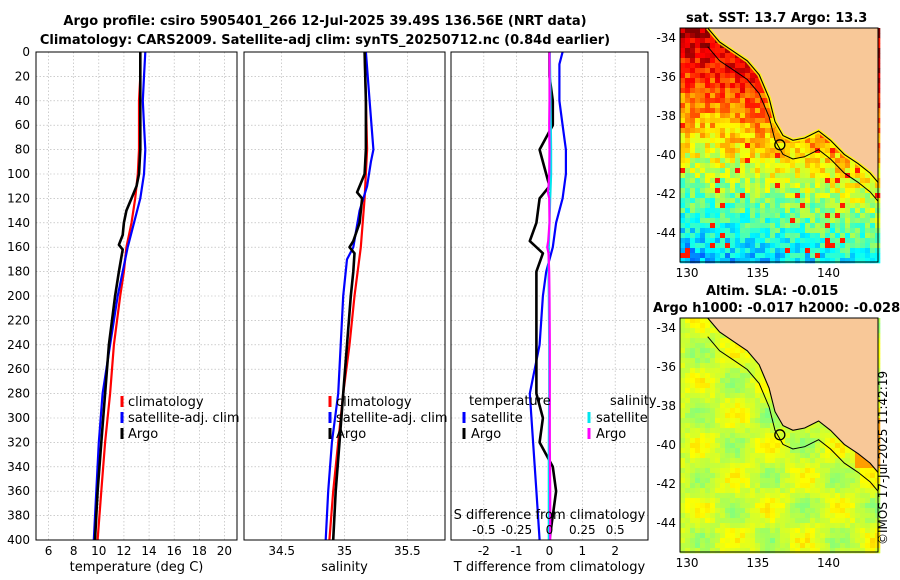 Image resolution: width=900 pixels, height=580 pixels. Describe the element at coordinates (18, 223) in the screenshot. I see `depth-tick-label: 140` at that location.